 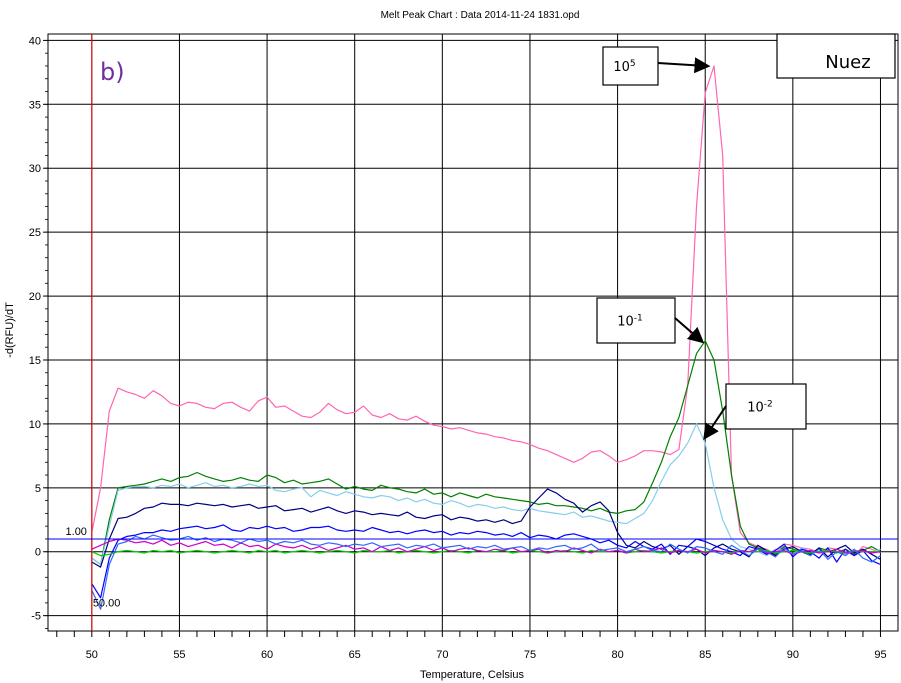 What do you see at coordinates (112, 72) in the screenshot?
I see `panel-label: b)` at bounding box center [112, 72].